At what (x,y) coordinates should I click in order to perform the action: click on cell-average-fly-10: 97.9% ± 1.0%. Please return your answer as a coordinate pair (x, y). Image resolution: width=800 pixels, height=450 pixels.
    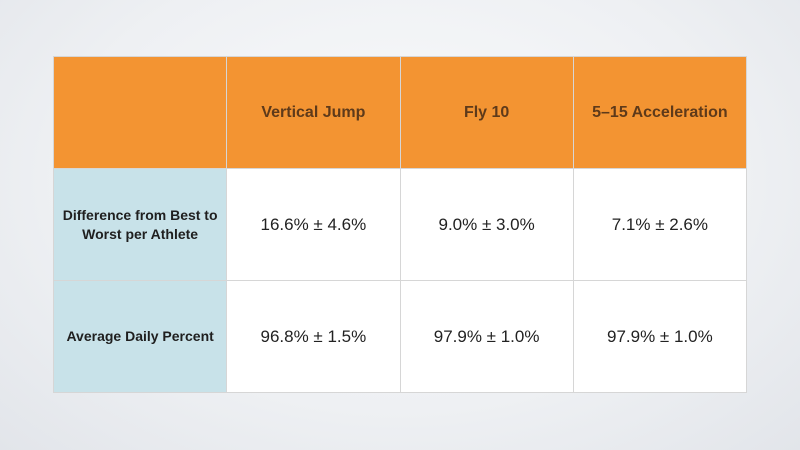
    Looking at the image, I should click on (486, 336).